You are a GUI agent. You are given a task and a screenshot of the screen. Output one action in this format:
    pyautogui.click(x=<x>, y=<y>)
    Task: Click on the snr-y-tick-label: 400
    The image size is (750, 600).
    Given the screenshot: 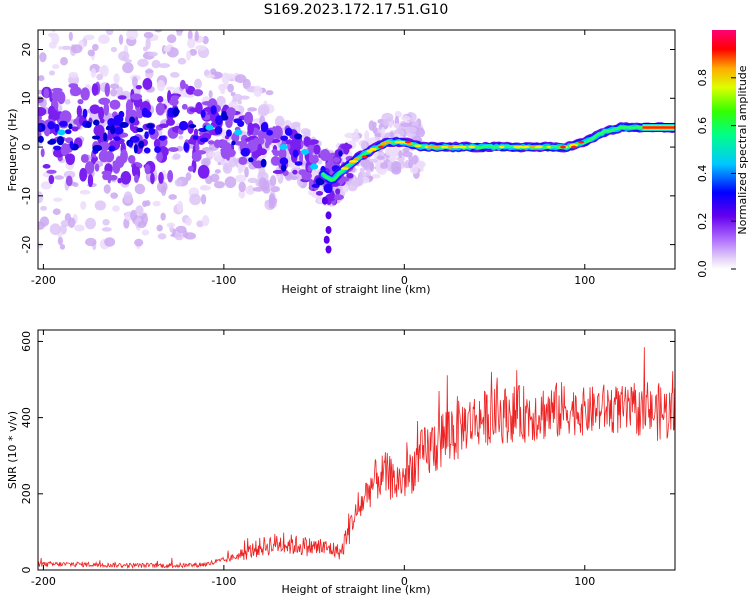 What is the action you would take?
    pyautogui.click(x=26, y=417)
    